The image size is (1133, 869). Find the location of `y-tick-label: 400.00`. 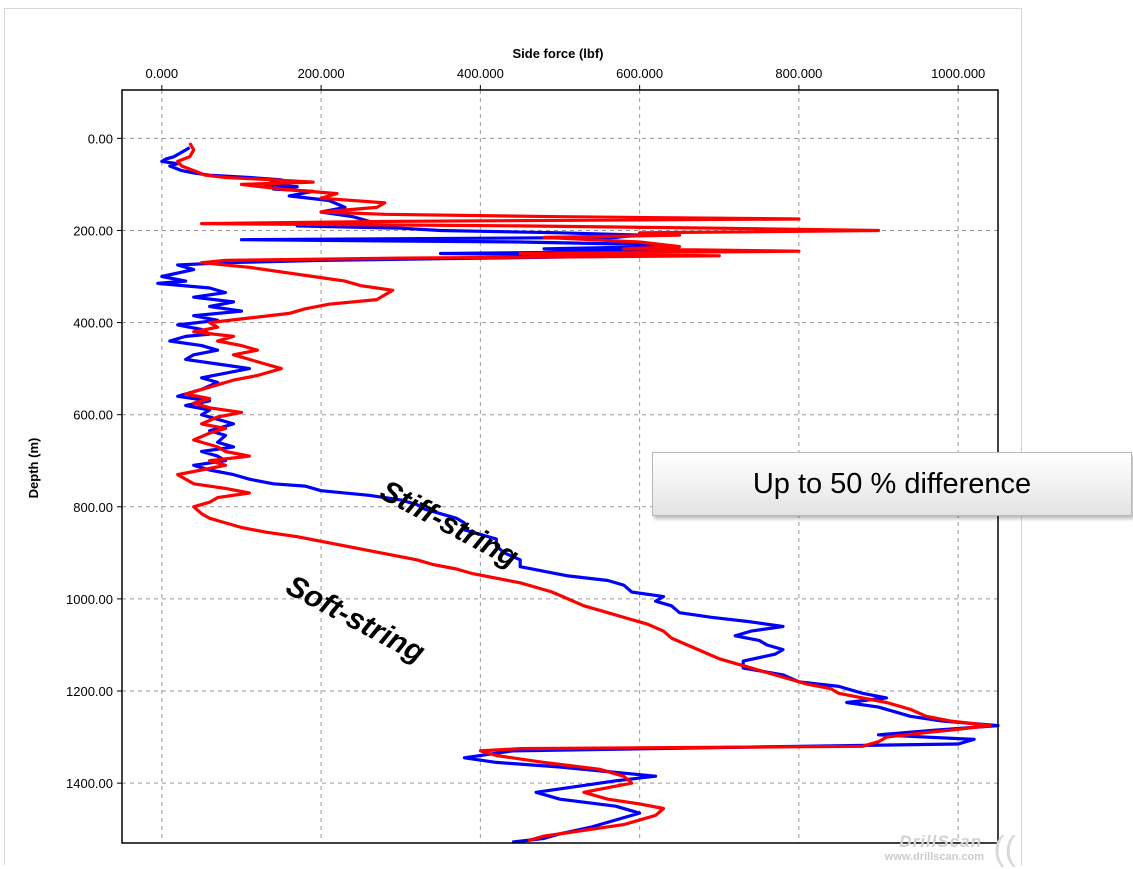

y-tick-label: 400.00 is located at coordinates (93, 323).